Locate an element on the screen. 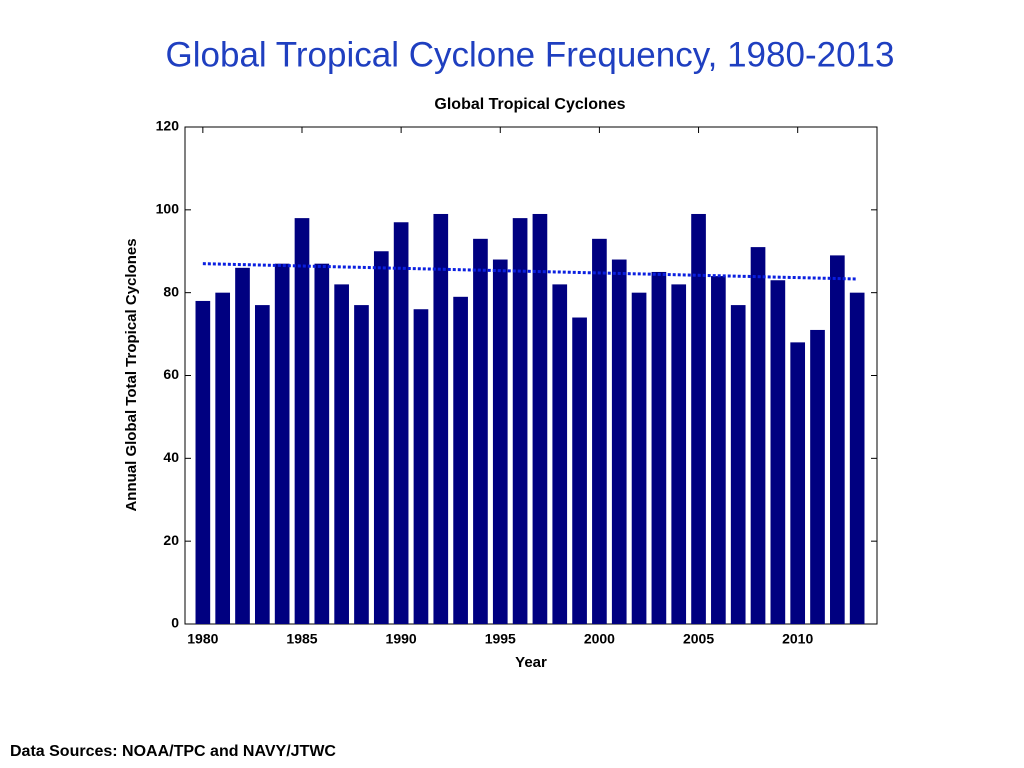  y-tick-label: 0 is located at coordinates (175, 623).